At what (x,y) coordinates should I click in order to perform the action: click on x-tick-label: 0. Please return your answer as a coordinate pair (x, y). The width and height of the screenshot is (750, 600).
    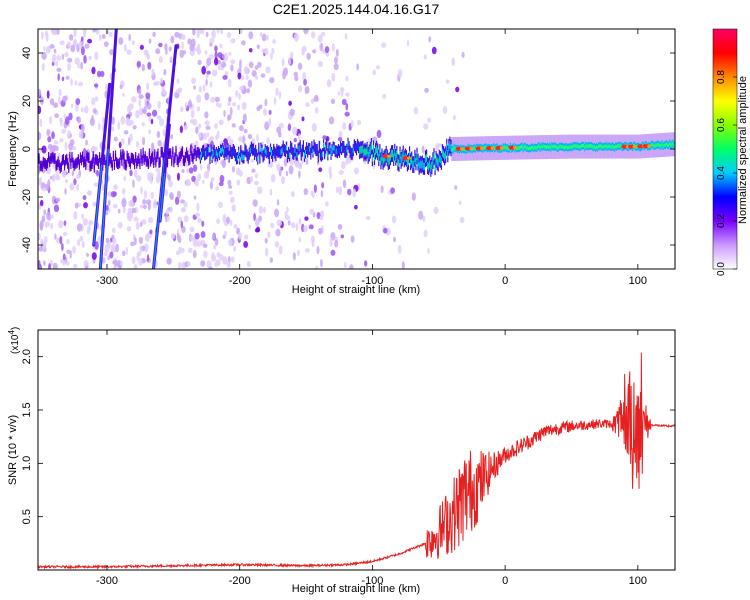
    Looking at the image, I should click on (505, 281).